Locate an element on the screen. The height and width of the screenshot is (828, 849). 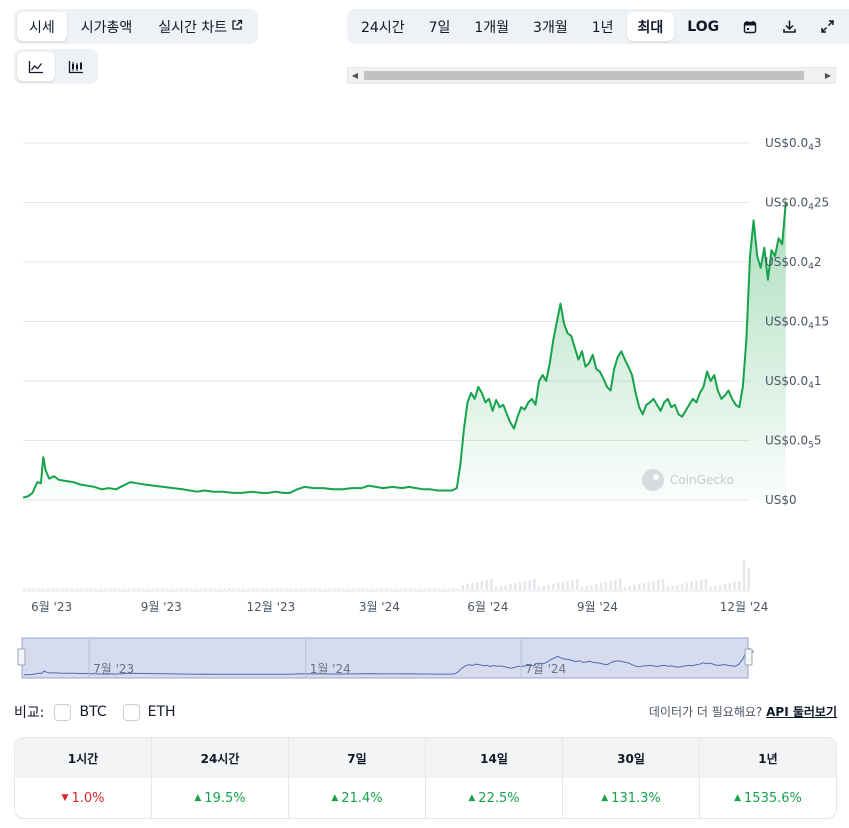
api-link: API 둘러보기 is located at coordinates (801, 712).